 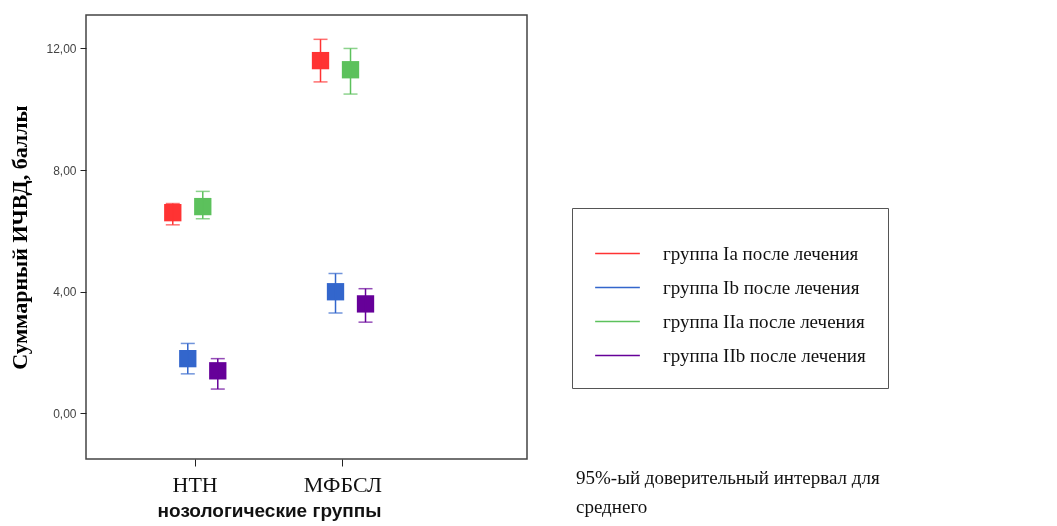 I want to click on x-tick-label: МФБСЛ, so click(x=343, y=484).